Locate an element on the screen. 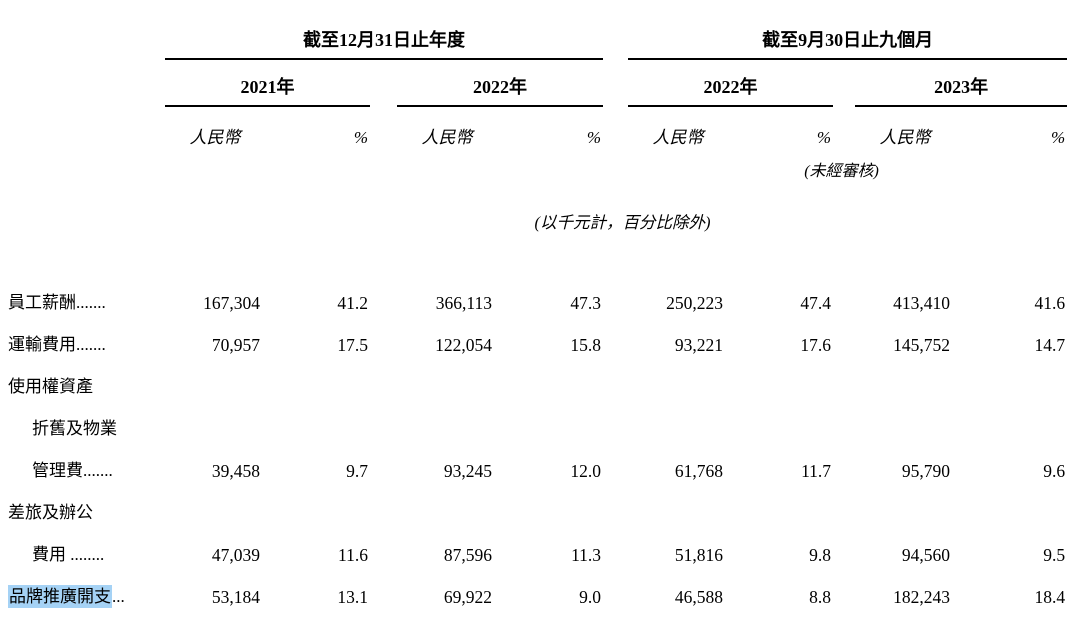  table-row-right-of-use-line2: 折舊及物業 is located at coordinates (540, 424).